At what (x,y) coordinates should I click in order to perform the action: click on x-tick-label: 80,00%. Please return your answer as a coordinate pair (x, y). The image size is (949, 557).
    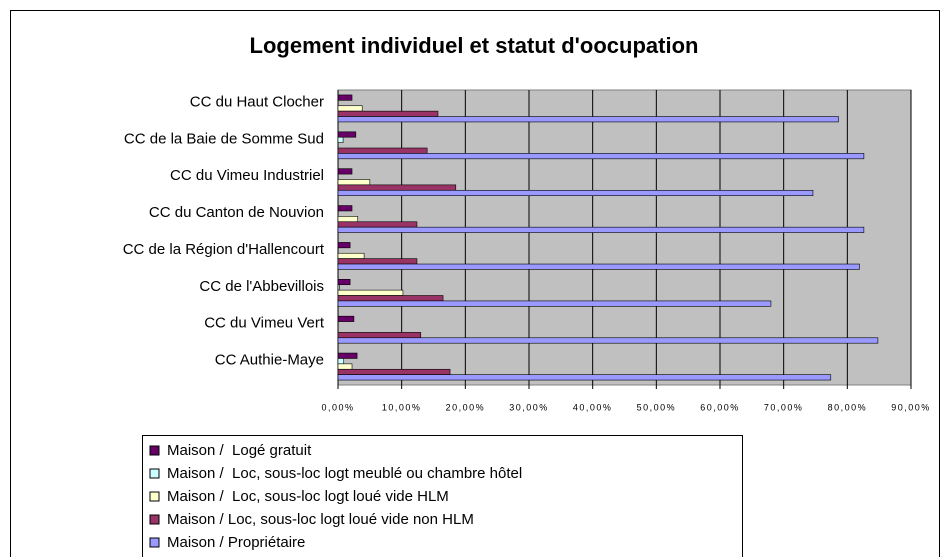
    Looking at the image, I should click on (848, 407).